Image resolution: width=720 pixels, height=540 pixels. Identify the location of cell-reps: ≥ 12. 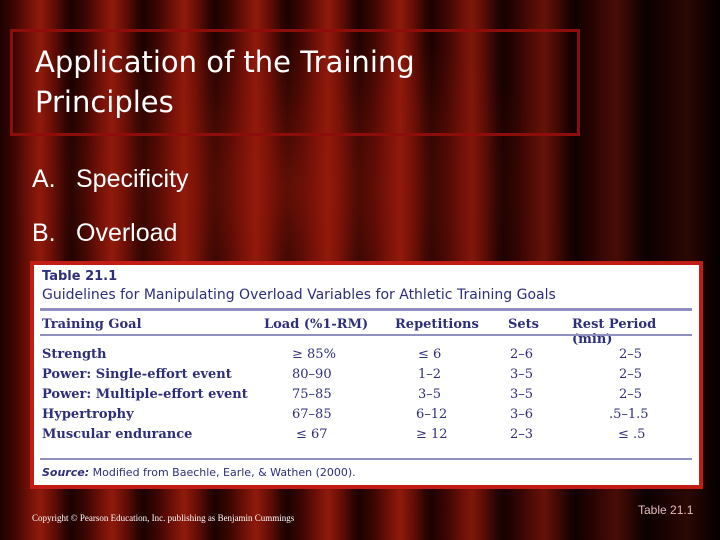
(432, 434).